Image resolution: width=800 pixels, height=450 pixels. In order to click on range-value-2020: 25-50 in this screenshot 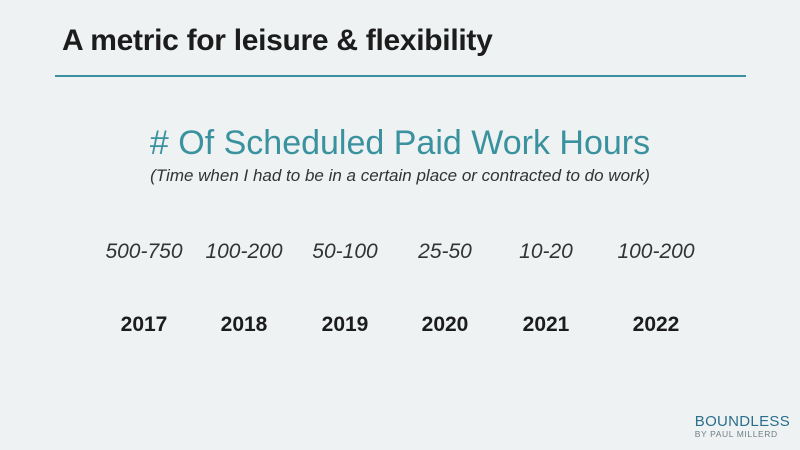, I will do `click(445, 251)`.